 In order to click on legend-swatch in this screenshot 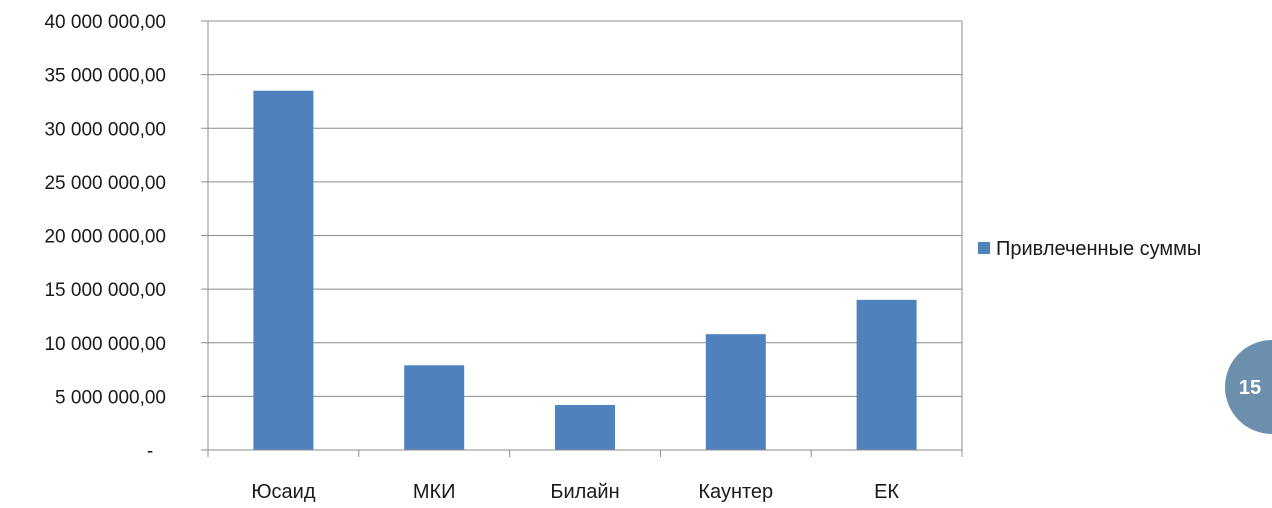, I will do `click(984, 248)`.